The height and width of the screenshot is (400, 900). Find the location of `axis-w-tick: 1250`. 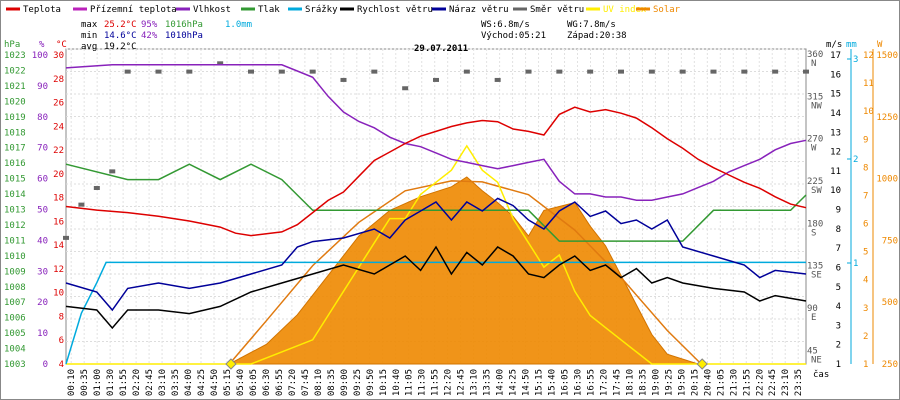

axis-w-tick: 1250 is located at coordinates (887, 118).